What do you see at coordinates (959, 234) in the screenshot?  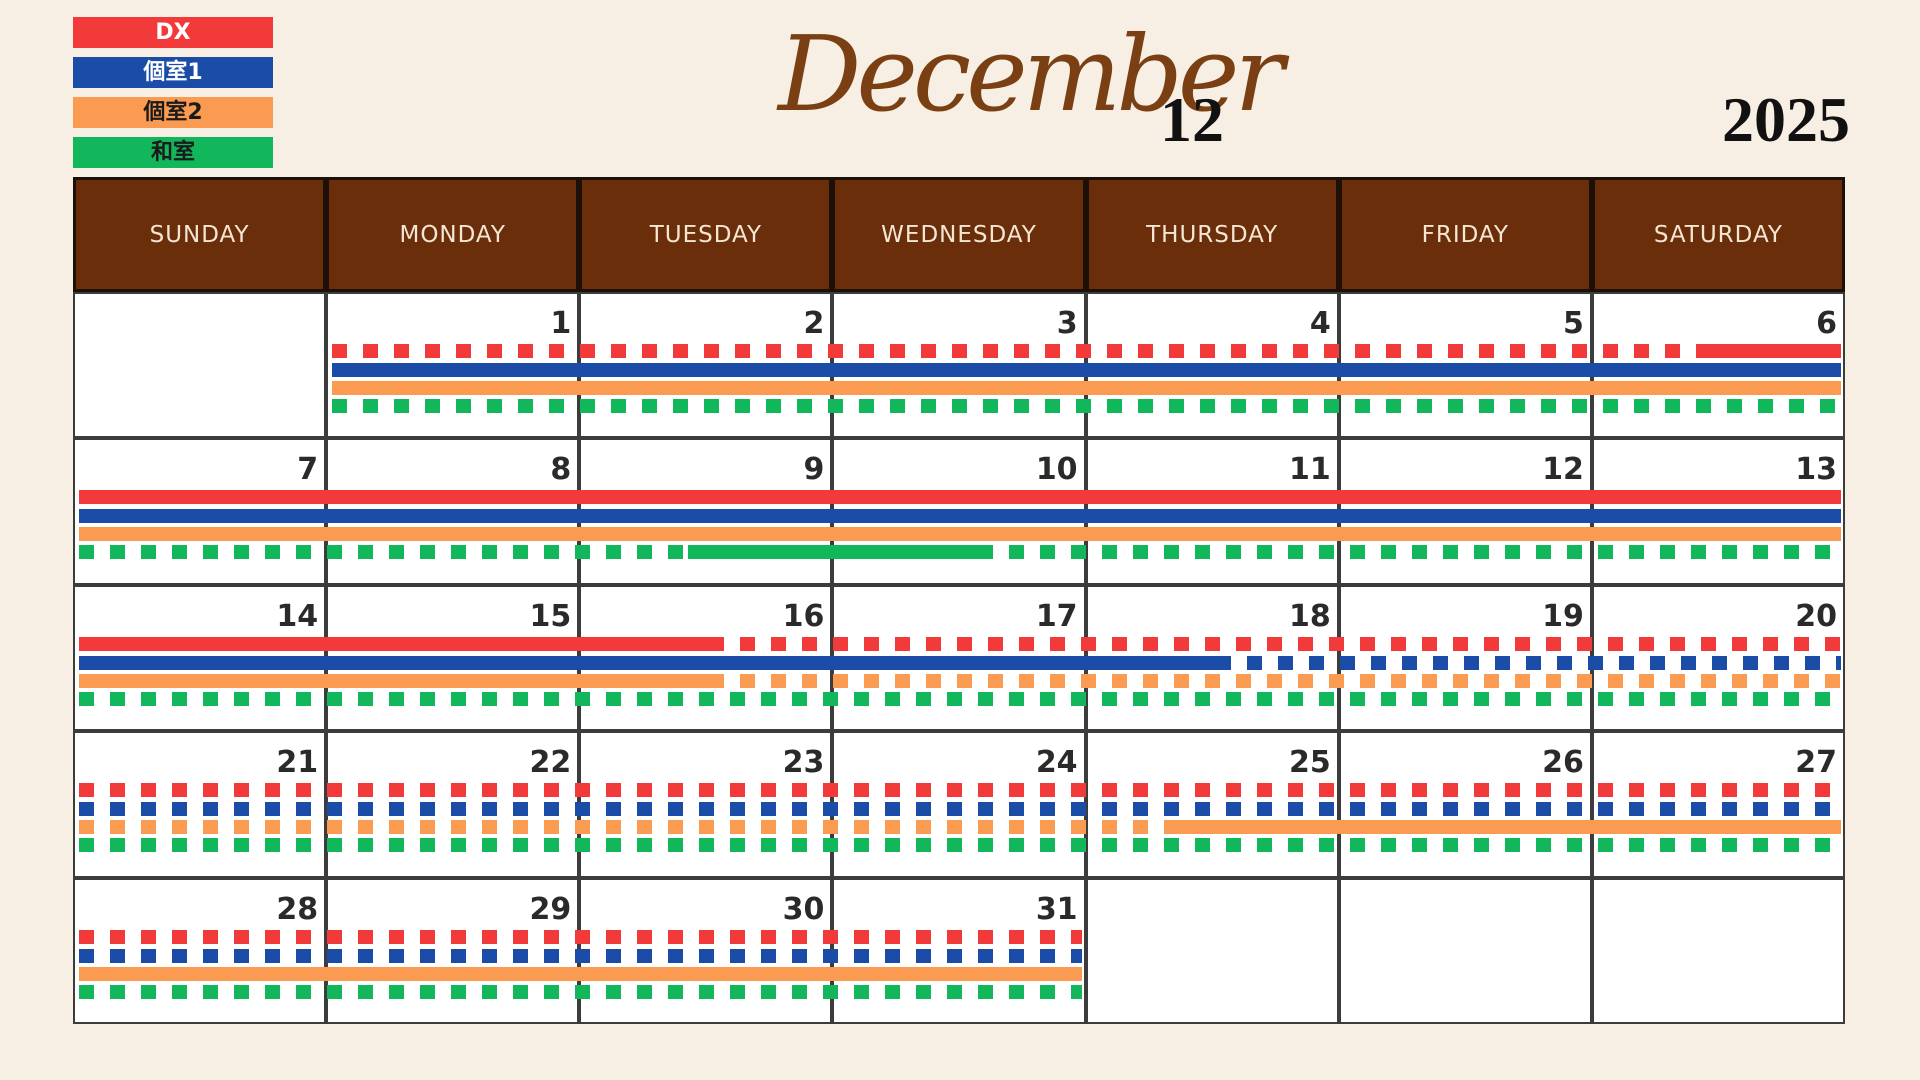 I see `weekday-header-wednesday: WEDNESDAY` at bounding box center [959, 234].